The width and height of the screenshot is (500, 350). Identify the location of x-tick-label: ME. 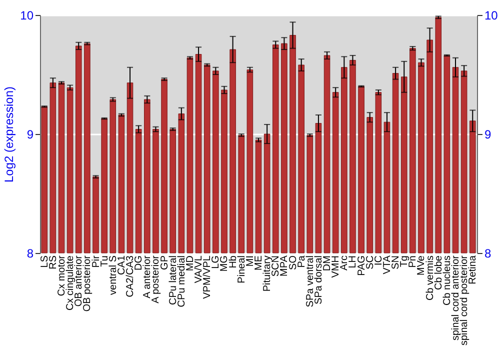
(259, 262).